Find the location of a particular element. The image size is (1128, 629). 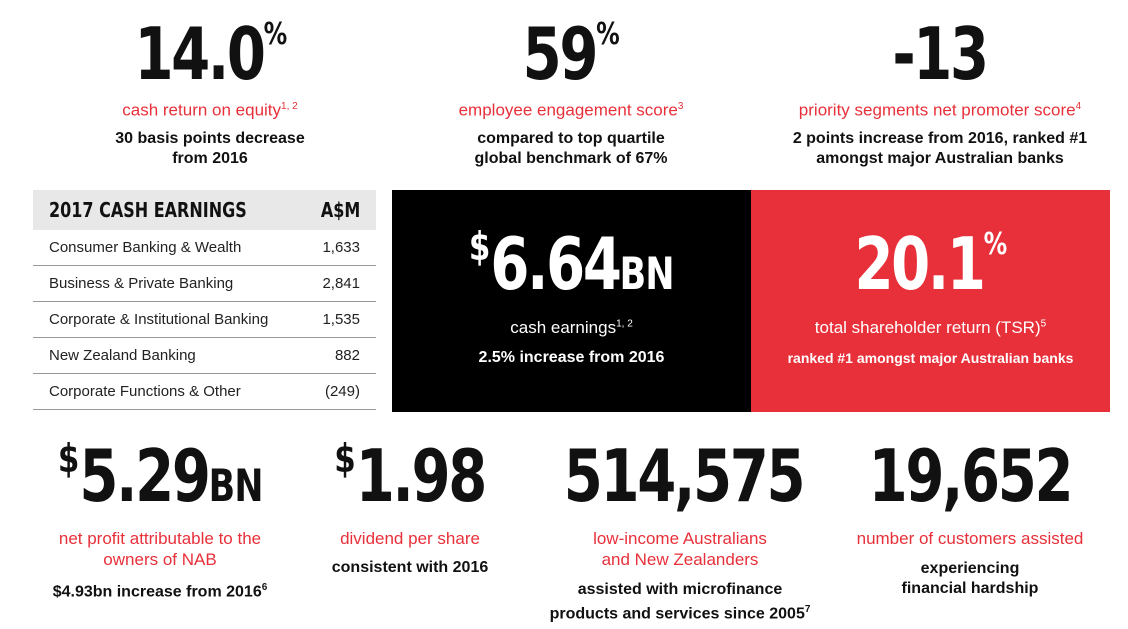

table-title: 2017 CASH EARNINGS is located at coordinates (148, 210).